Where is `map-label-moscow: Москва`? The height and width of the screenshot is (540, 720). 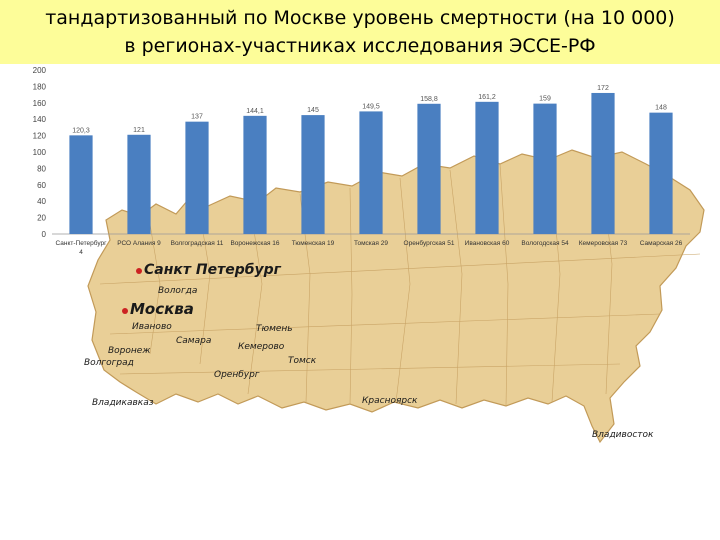 map-label-moscow: Москва is located at coordinates (158, 309).